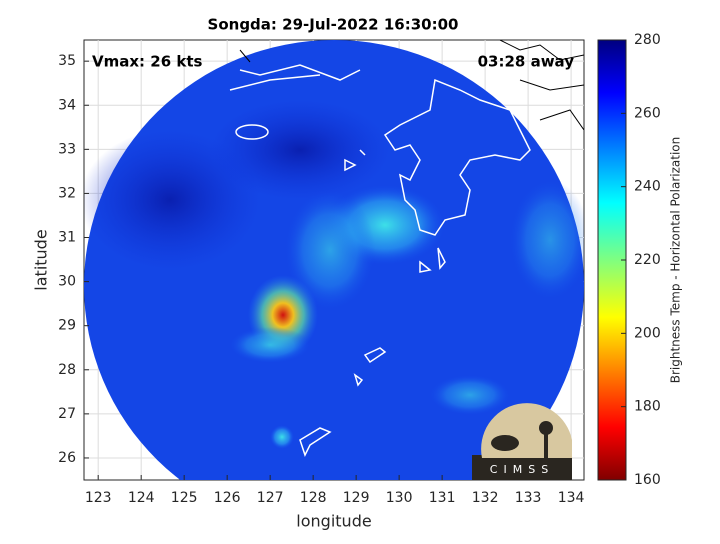 This screenshot has width=720, height=544. I want to click on annotation: 03:28 away, so click(526, 62).